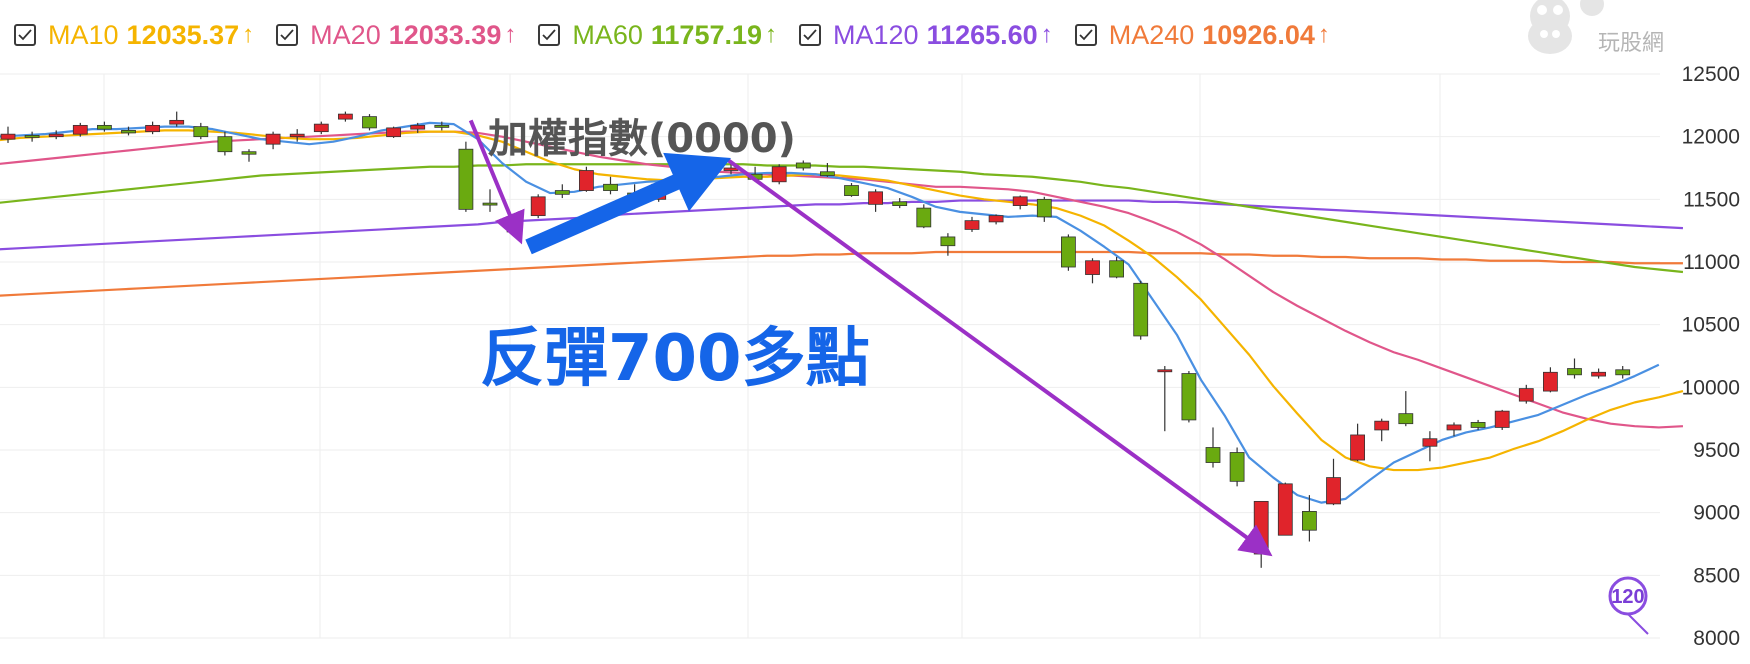  Describe the element at coordinates (842, 225) in the screenshot. I see `ma120-line` at that location.